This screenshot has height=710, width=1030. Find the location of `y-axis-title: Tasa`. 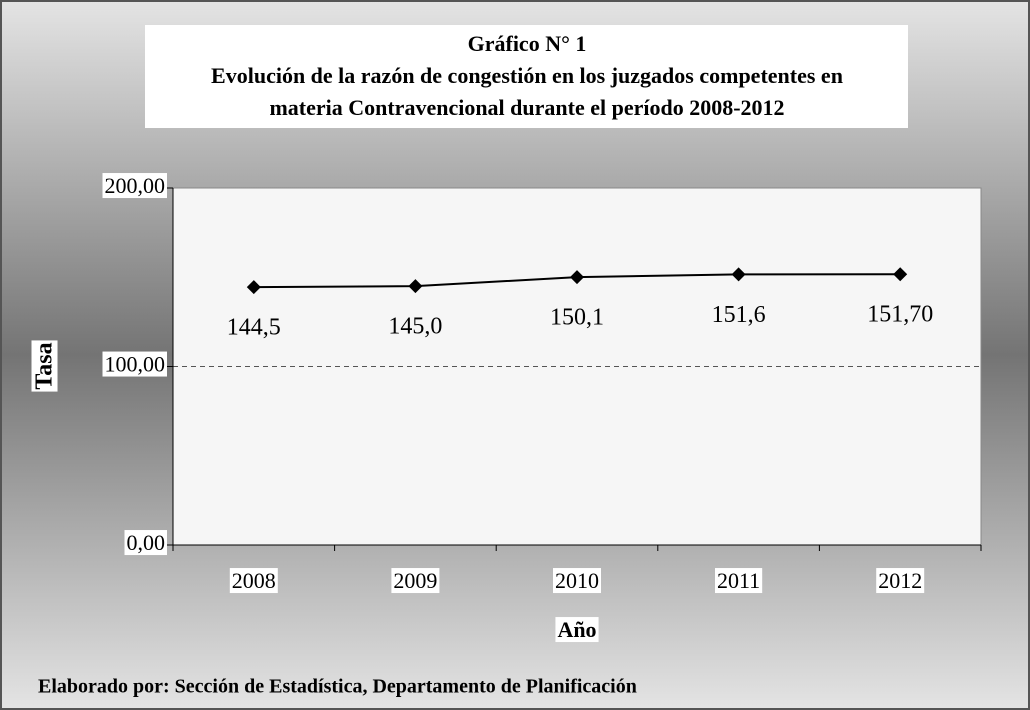

y-axis-title: Tasa is located at coordinates (45, 365).